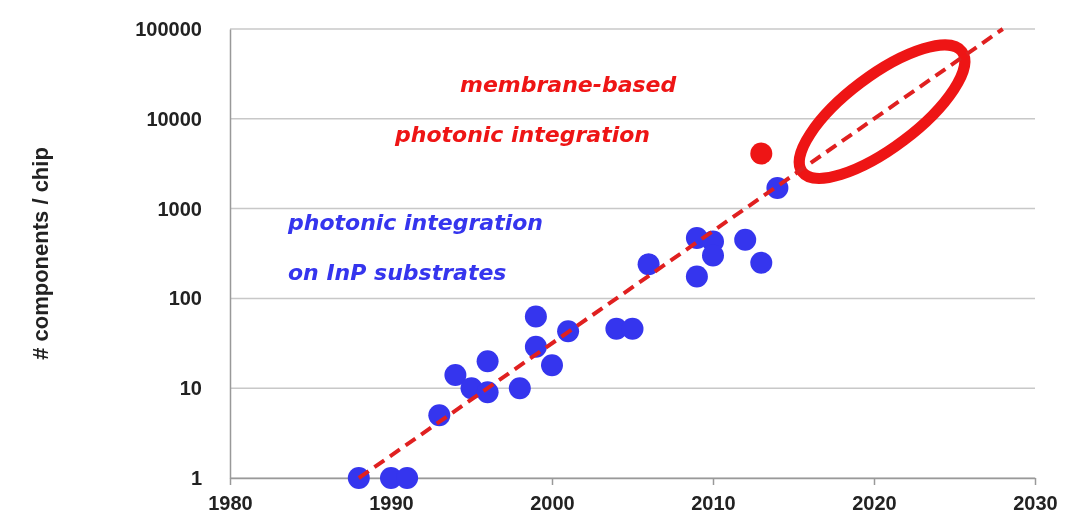 This screenshot has height=532, width=1072. I want to click on x-tick-label: 2030, so click(1035, 503).